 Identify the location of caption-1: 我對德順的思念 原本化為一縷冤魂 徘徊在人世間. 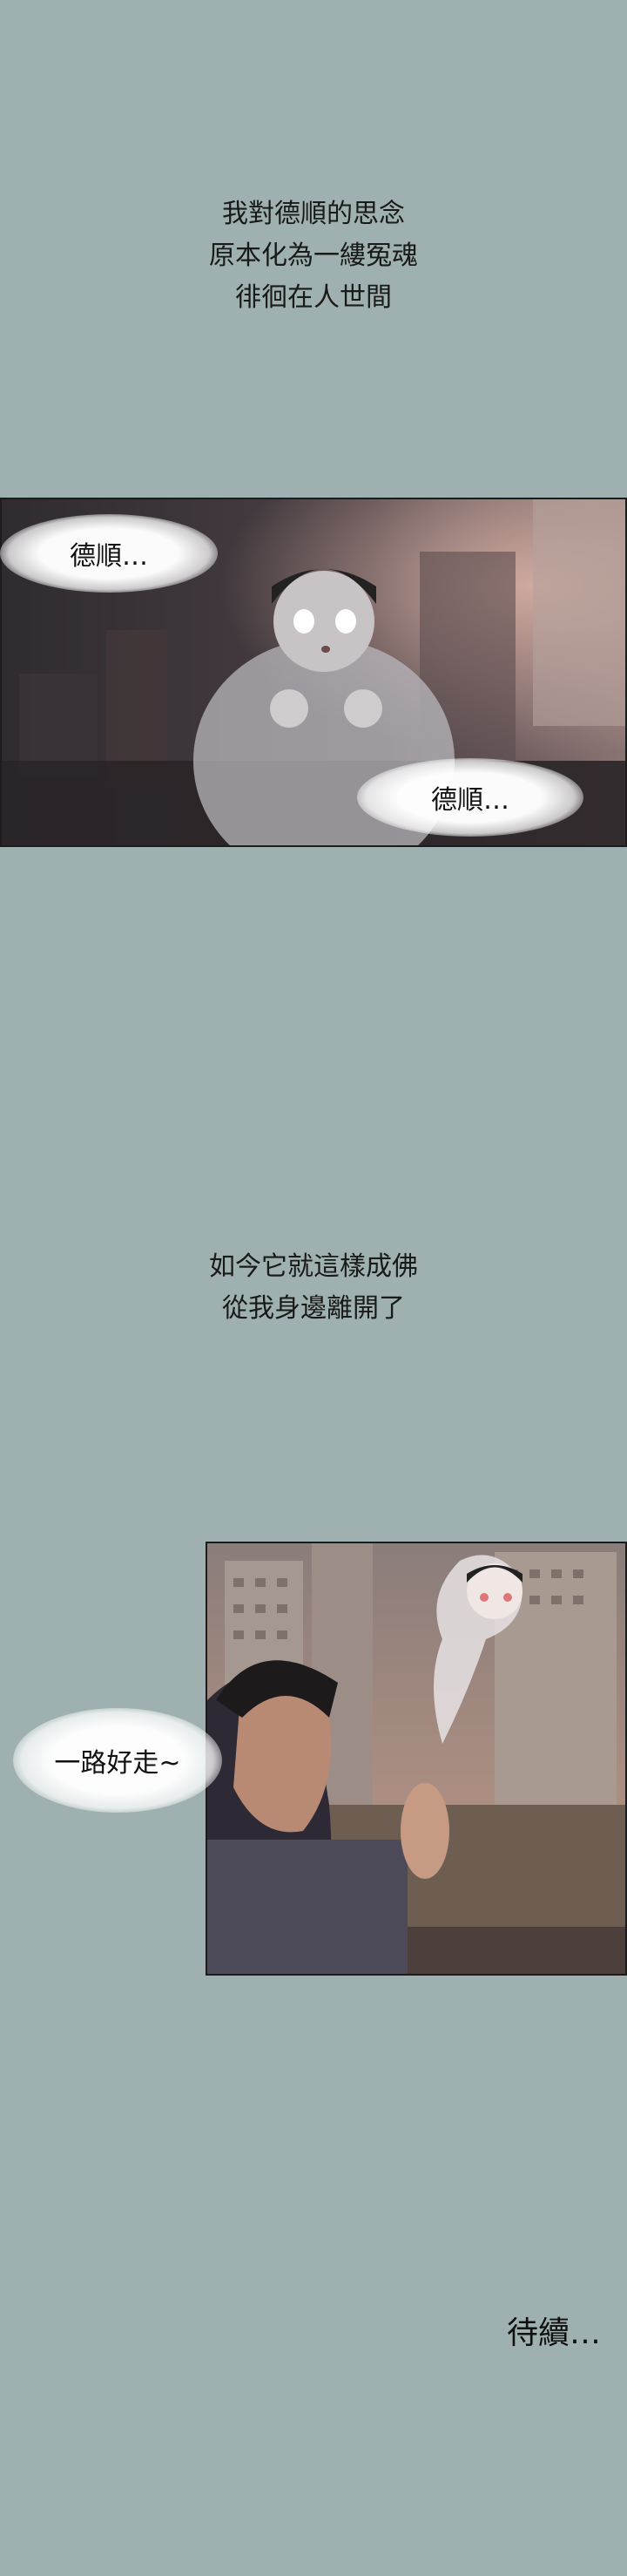
(313, 256).